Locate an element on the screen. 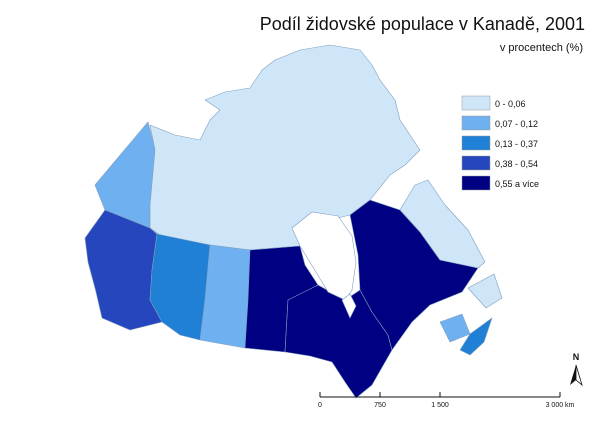 The width and height of the screenshot is (600, 424). legend-label: 0,13 - 0,37 is located at coordinates (516, 144).